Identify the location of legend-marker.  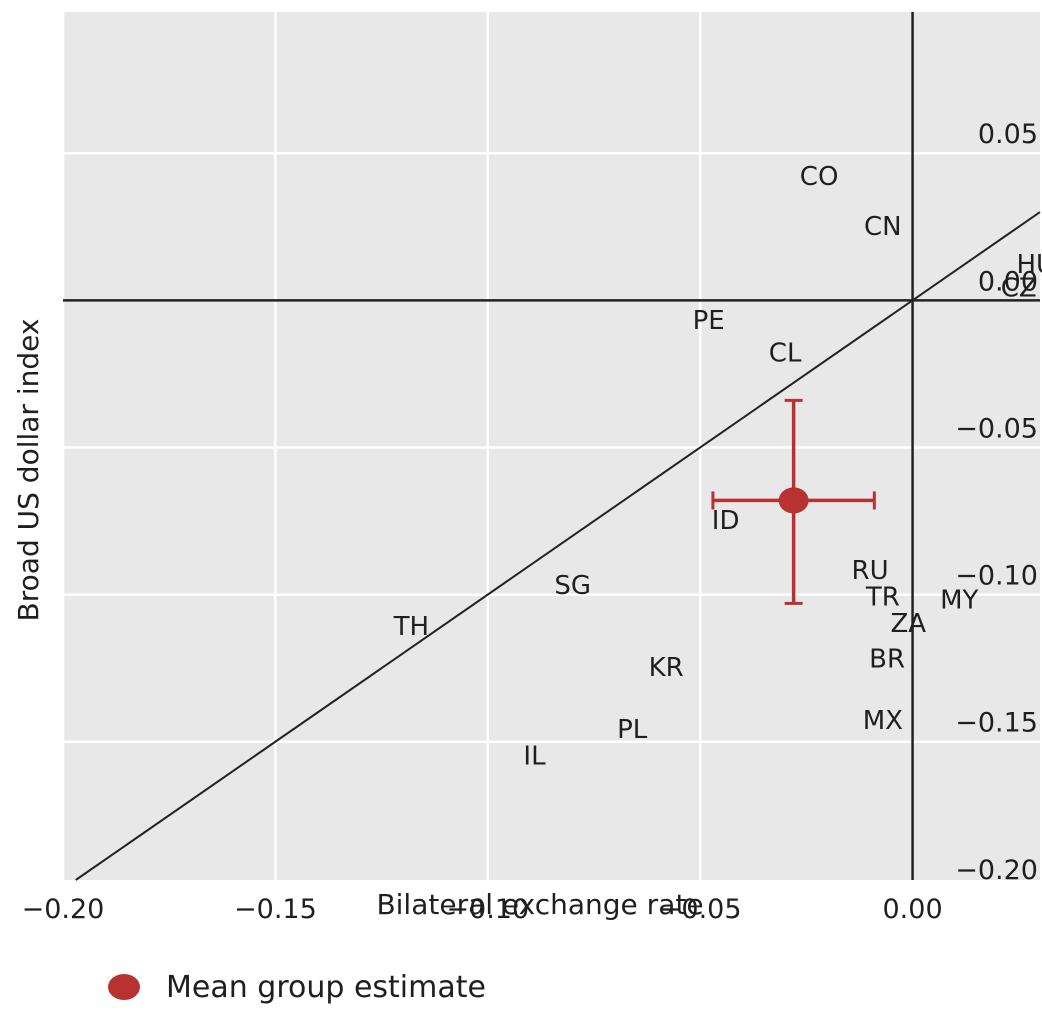
(124, 987).